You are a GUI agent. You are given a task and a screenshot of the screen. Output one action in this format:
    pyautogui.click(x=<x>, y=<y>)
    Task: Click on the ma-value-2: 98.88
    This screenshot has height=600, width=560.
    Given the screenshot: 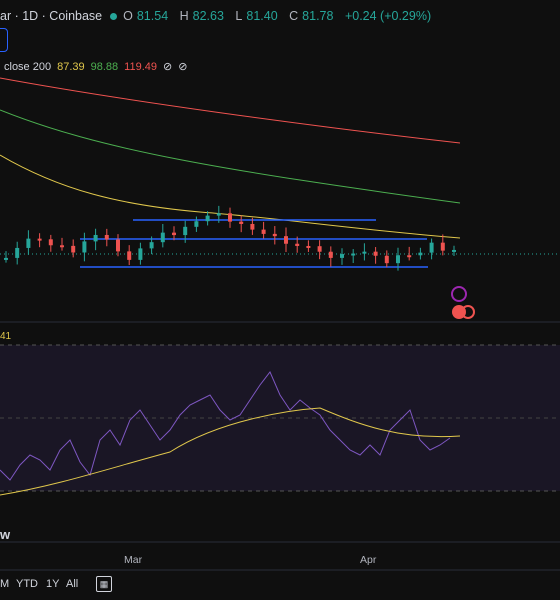 What is the action you would take?
    pyautogui.click(x=104, y=66)
    